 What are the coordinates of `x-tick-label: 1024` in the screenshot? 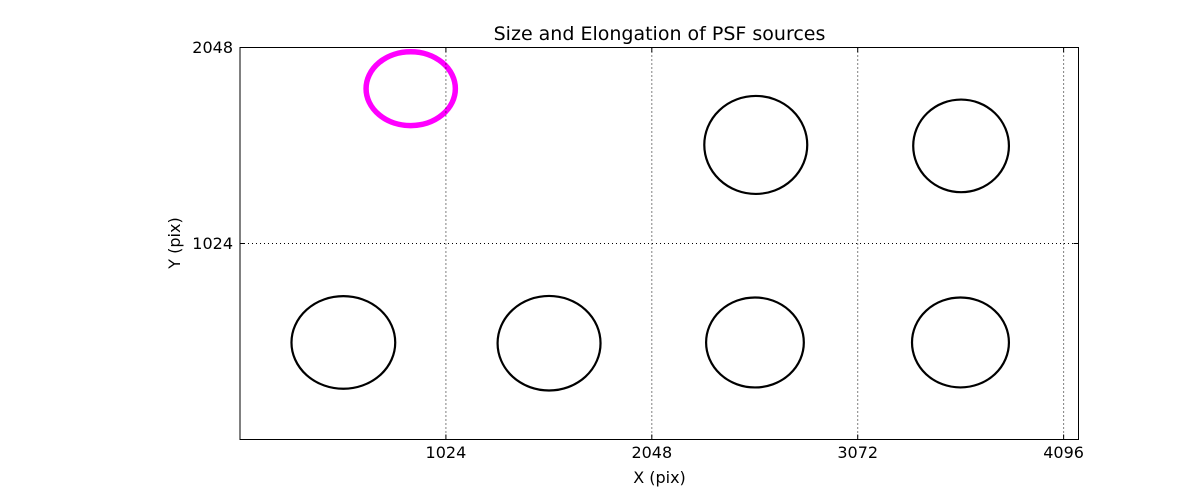 It's located at (446, 452).